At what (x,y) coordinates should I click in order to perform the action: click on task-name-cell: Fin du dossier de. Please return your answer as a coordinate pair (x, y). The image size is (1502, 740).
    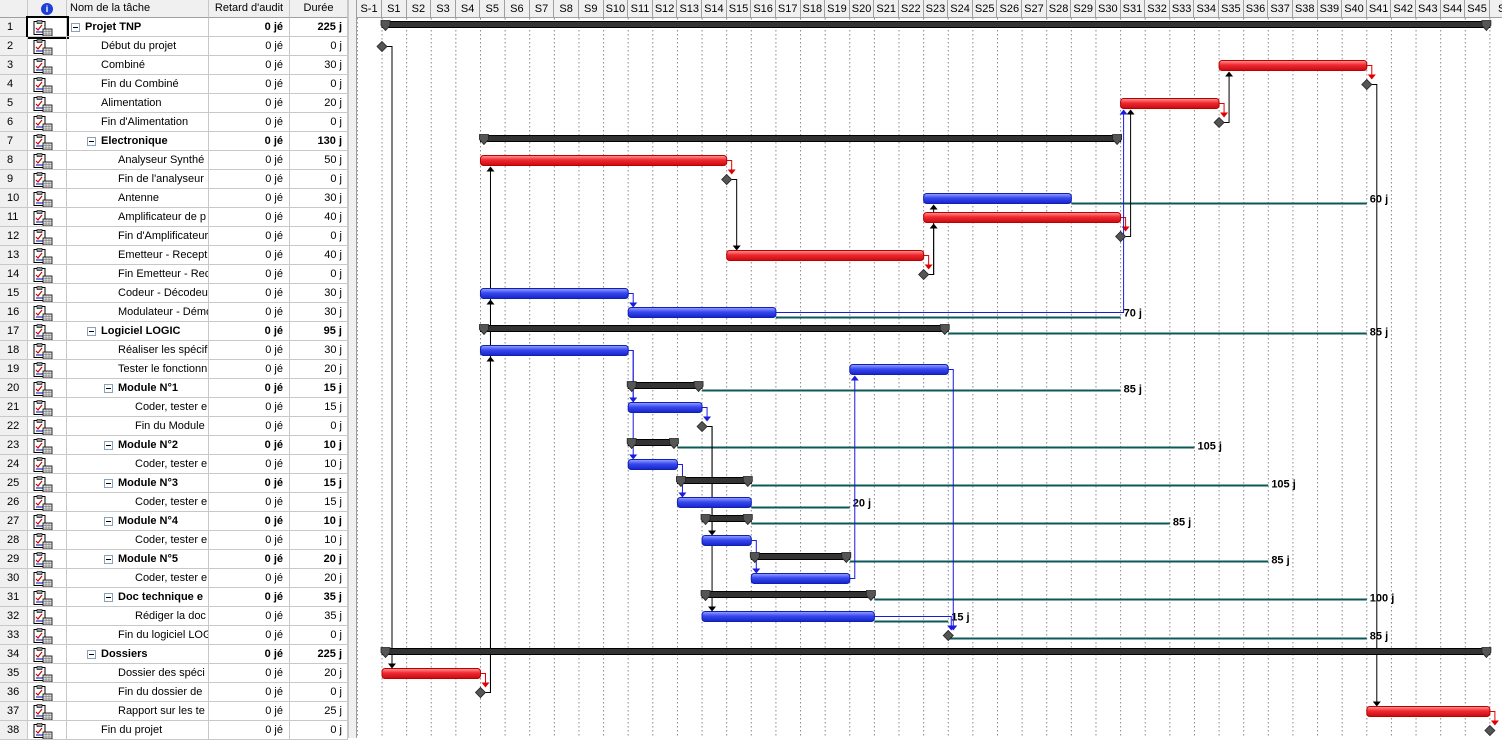
    Looking at the image, I should click on (138, 692).